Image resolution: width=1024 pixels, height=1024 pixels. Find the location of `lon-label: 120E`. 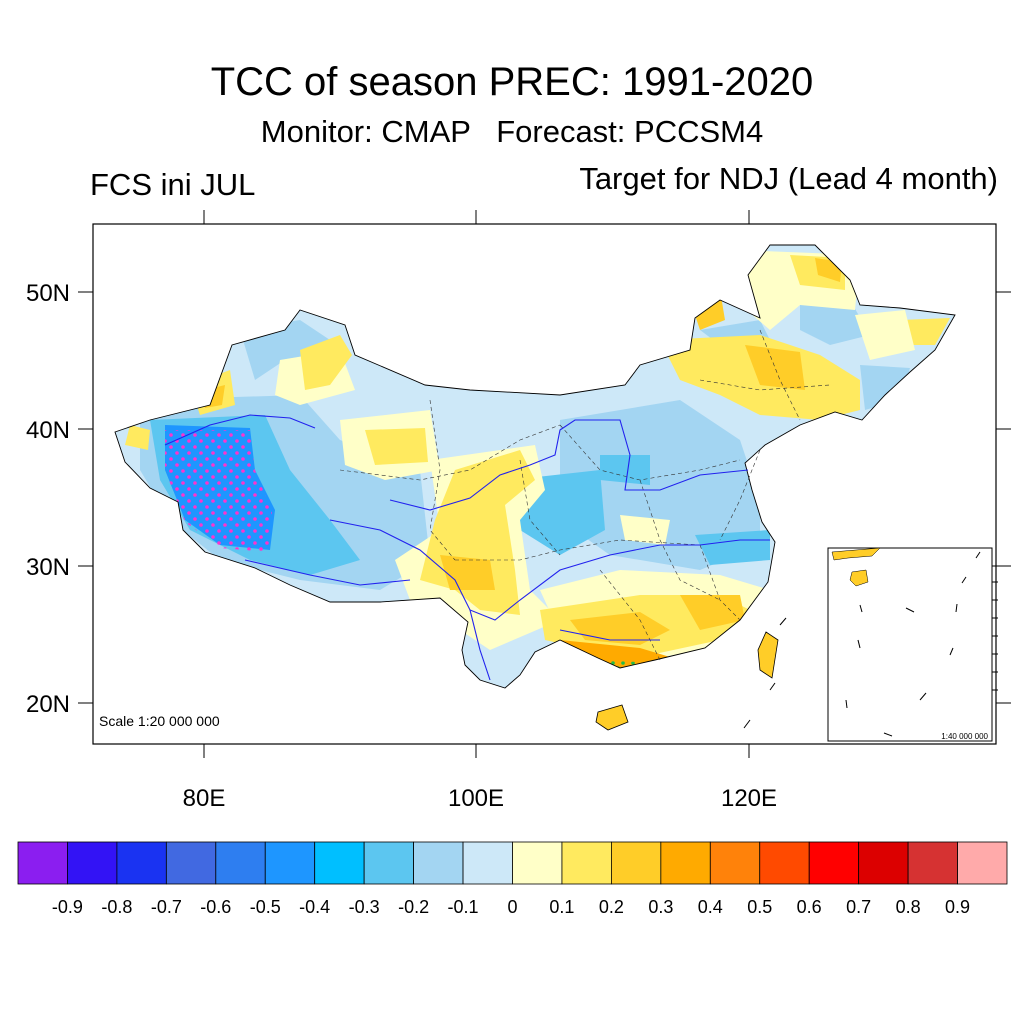

lon-label: 120E is located at coordinates (749, 798).